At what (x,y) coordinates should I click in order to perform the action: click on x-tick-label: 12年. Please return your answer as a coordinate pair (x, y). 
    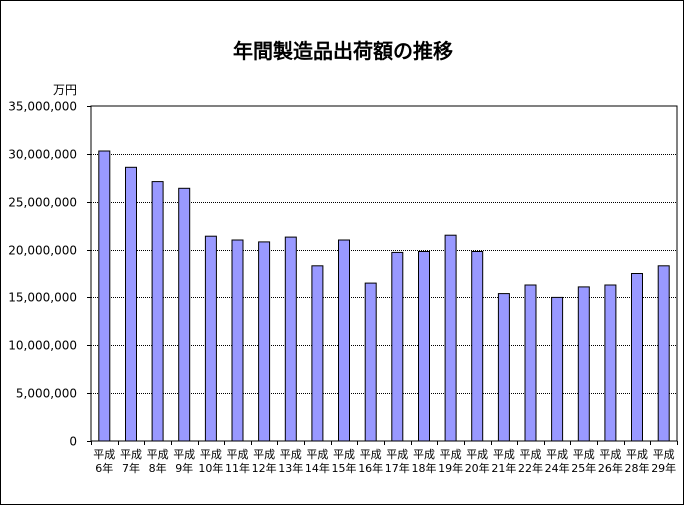
    Looking at the image, I should click on (264, 468).